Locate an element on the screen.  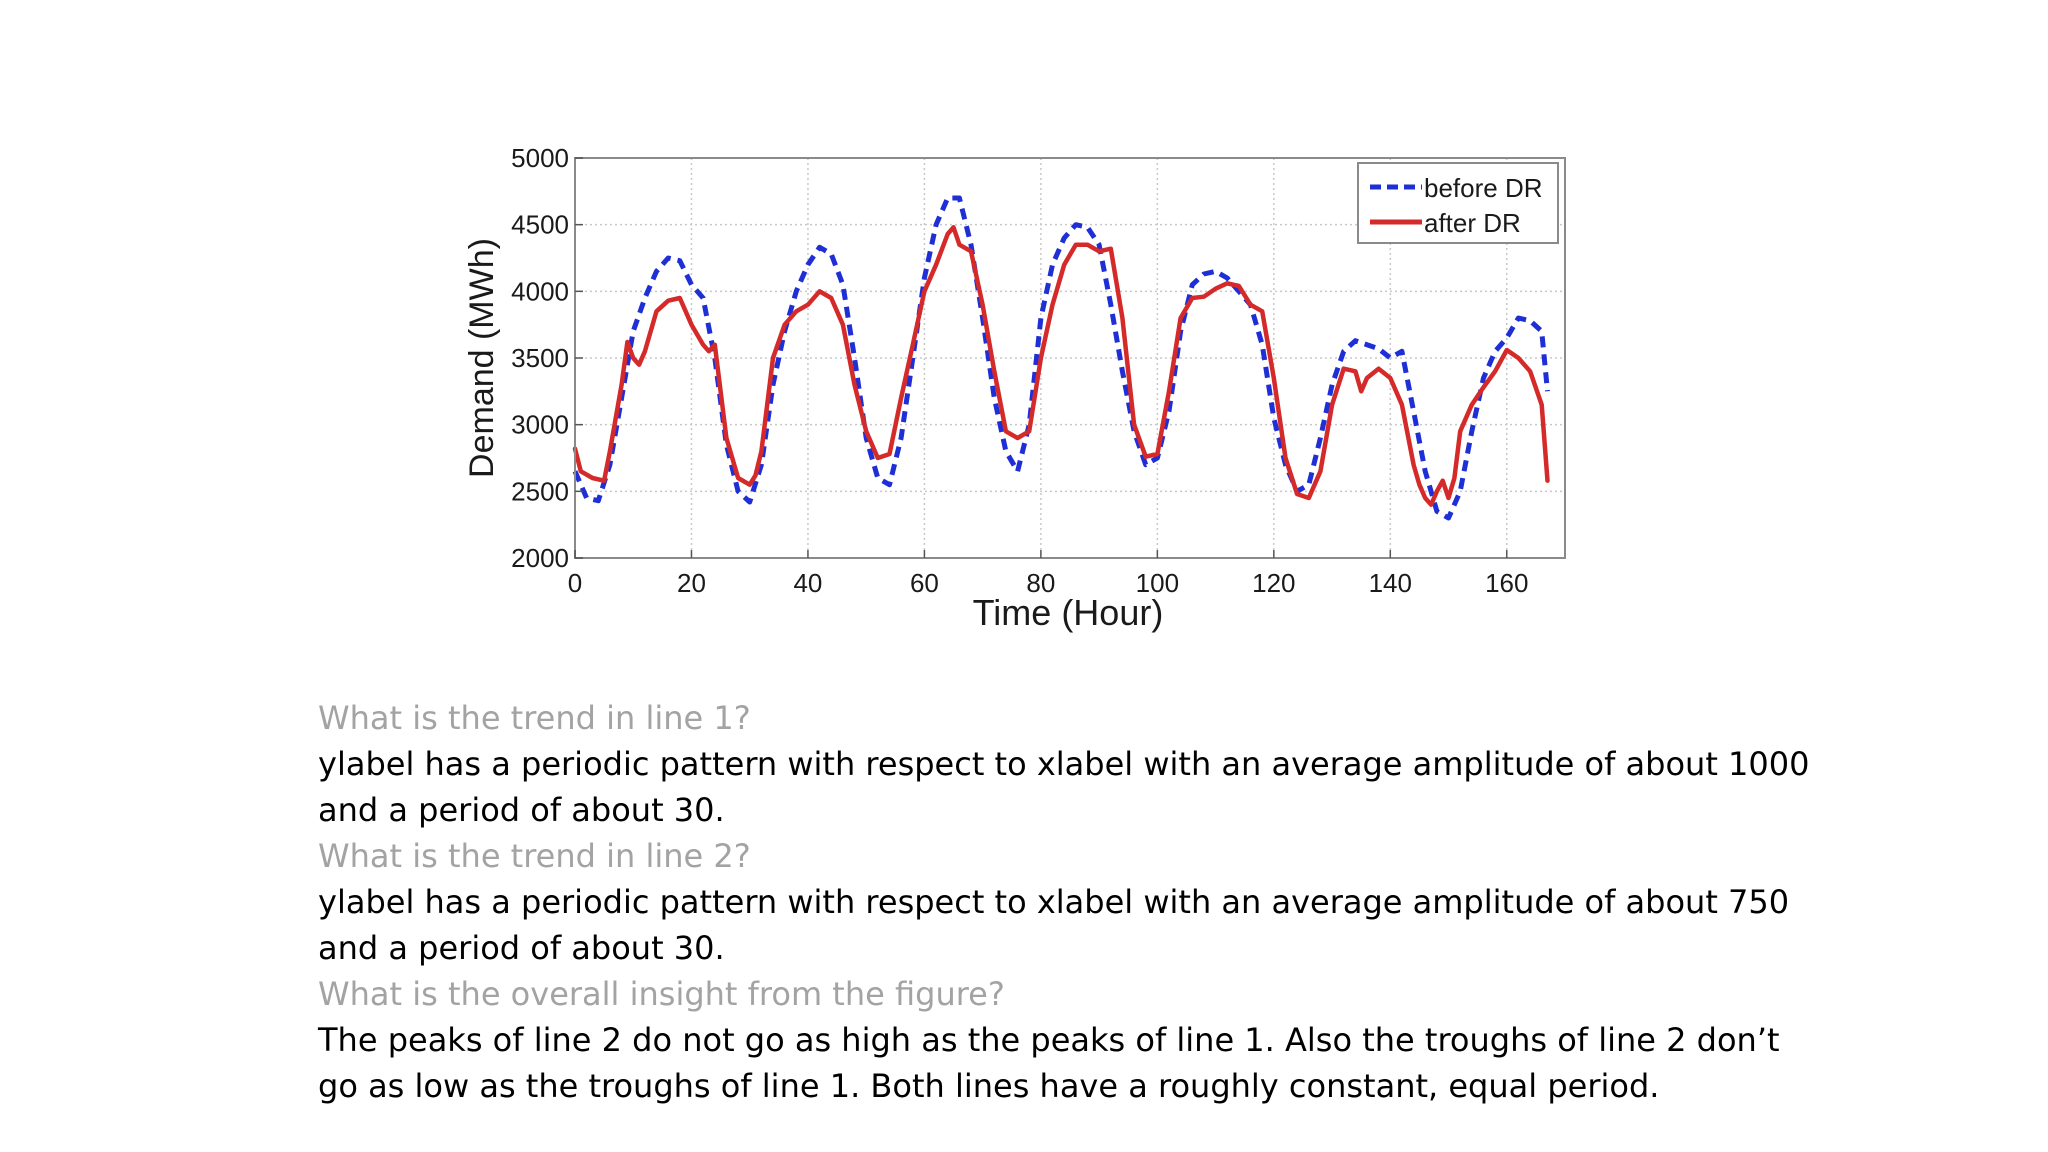
x-tick-label: 160 is located at coordinates (1506, 583).